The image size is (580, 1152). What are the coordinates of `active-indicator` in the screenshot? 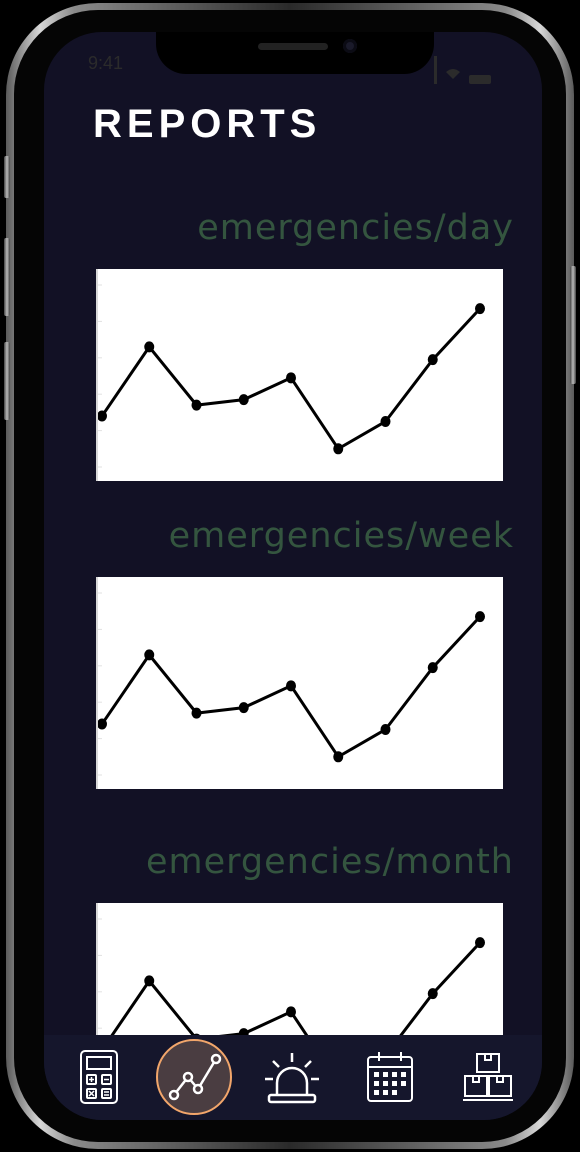 It's located at (194, 1077).